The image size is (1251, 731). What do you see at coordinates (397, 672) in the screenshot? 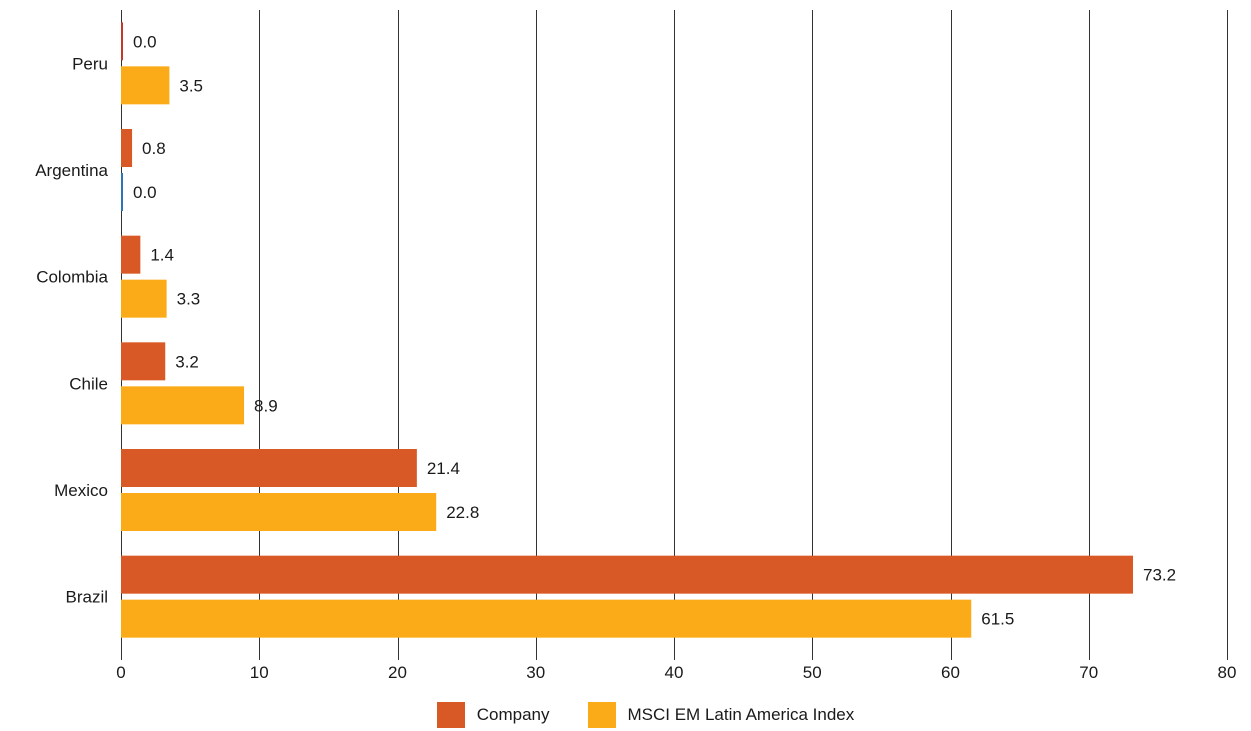
I see `x-tick-label: 20` at bounding box center [397, 672].